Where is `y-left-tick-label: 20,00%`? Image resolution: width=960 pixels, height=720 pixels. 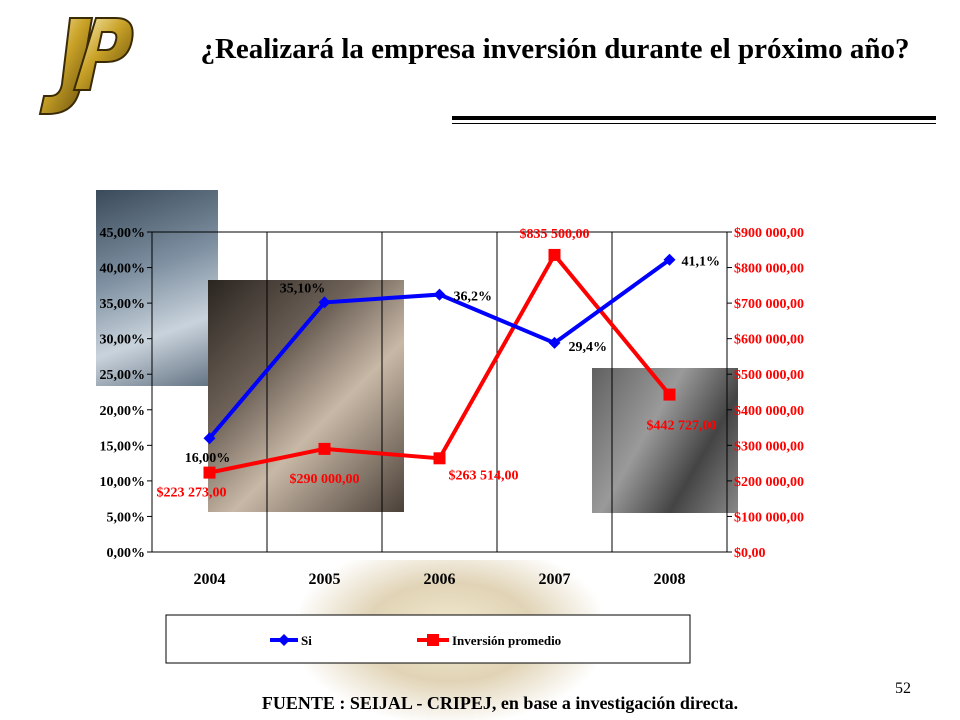
y-left-tick-label: 20,00% is located at coordinates (123, 411).